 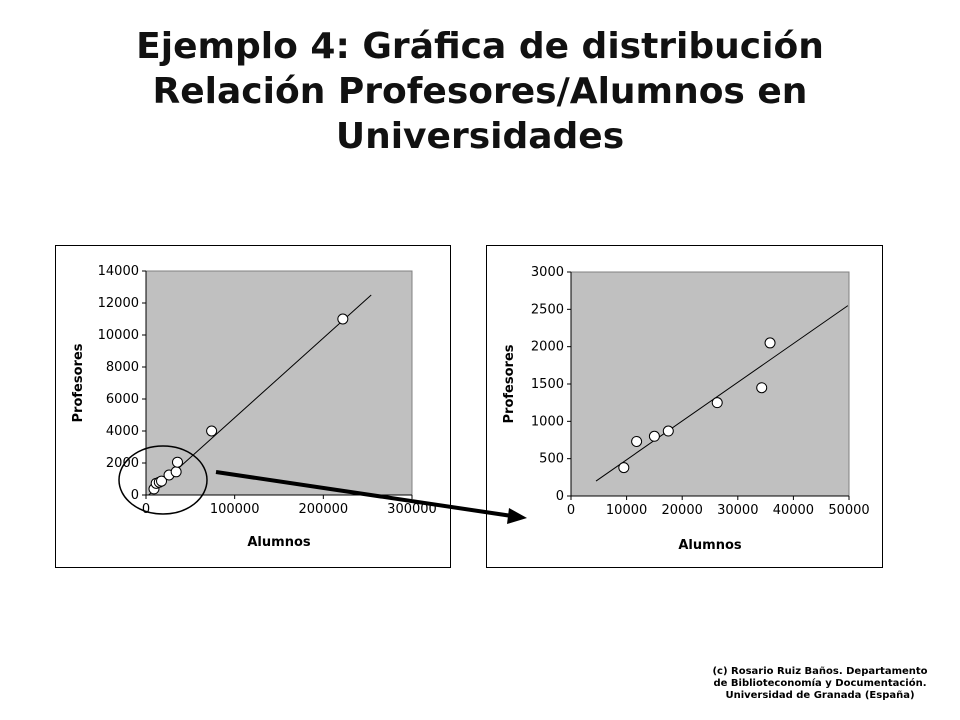 What do you see at coordinates (412, 509) in the screenshot?
I see `x-tick-label: 300000` at bounding box center [412, 509].